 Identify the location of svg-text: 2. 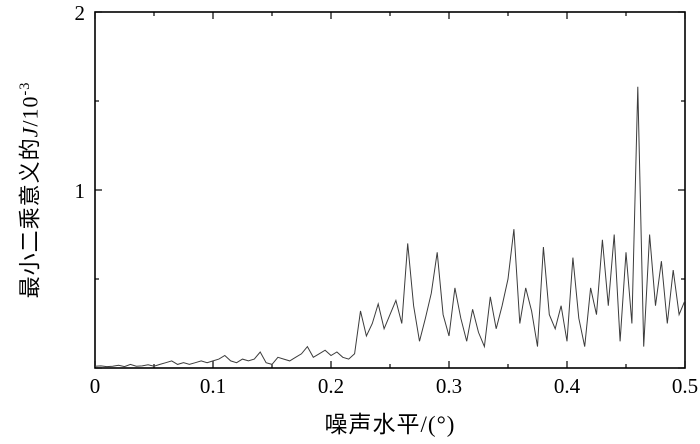
(80, 13).